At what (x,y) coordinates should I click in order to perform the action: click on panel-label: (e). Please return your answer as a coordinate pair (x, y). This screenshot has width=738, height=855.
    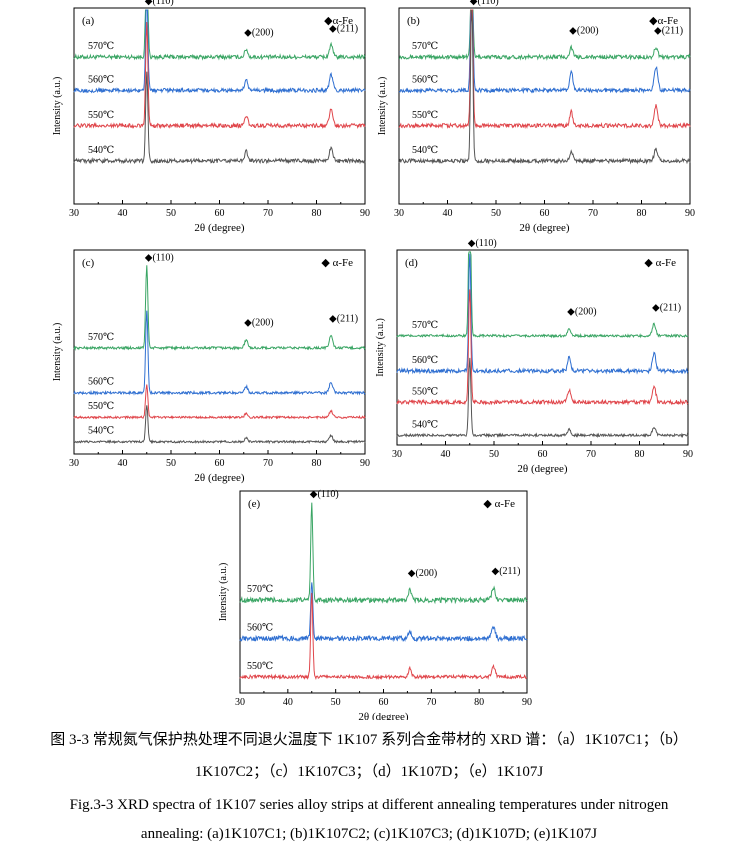
    Looking at the image, I should click on (254, 504).